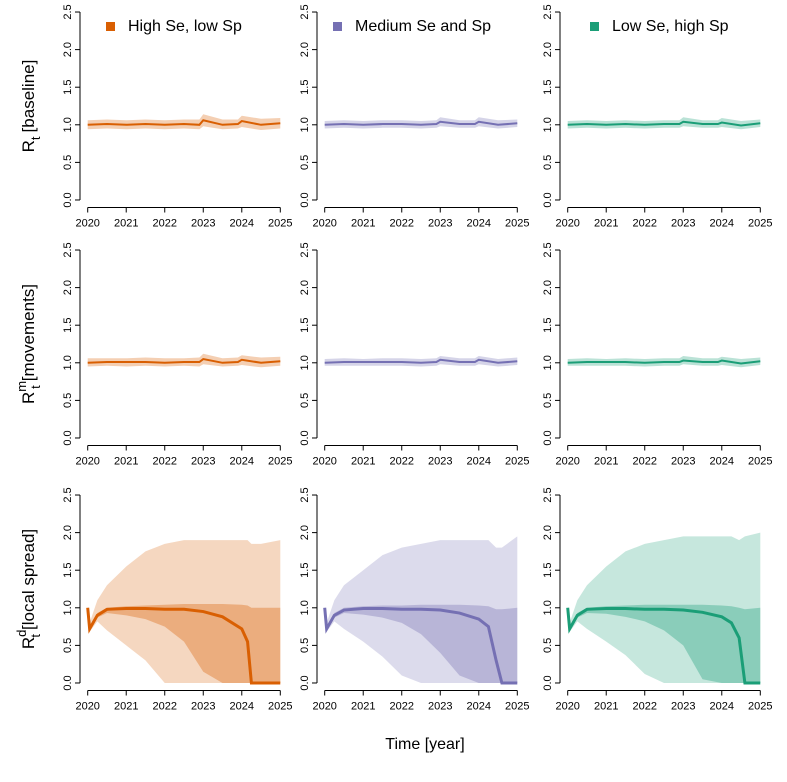 The image size is (787, 782). What do you see at coordinates (424, 744) in the screenshot?
I see `x-axis-label: Time [year]` at bounding box center [424, 744].